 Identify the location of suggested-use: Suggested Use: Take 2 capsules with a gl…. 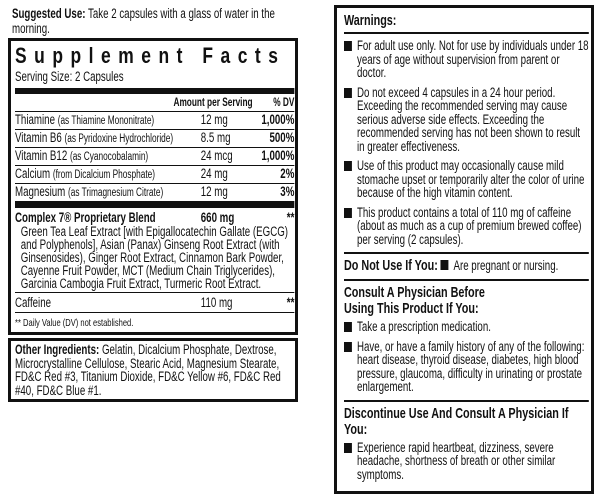
(154, 21).